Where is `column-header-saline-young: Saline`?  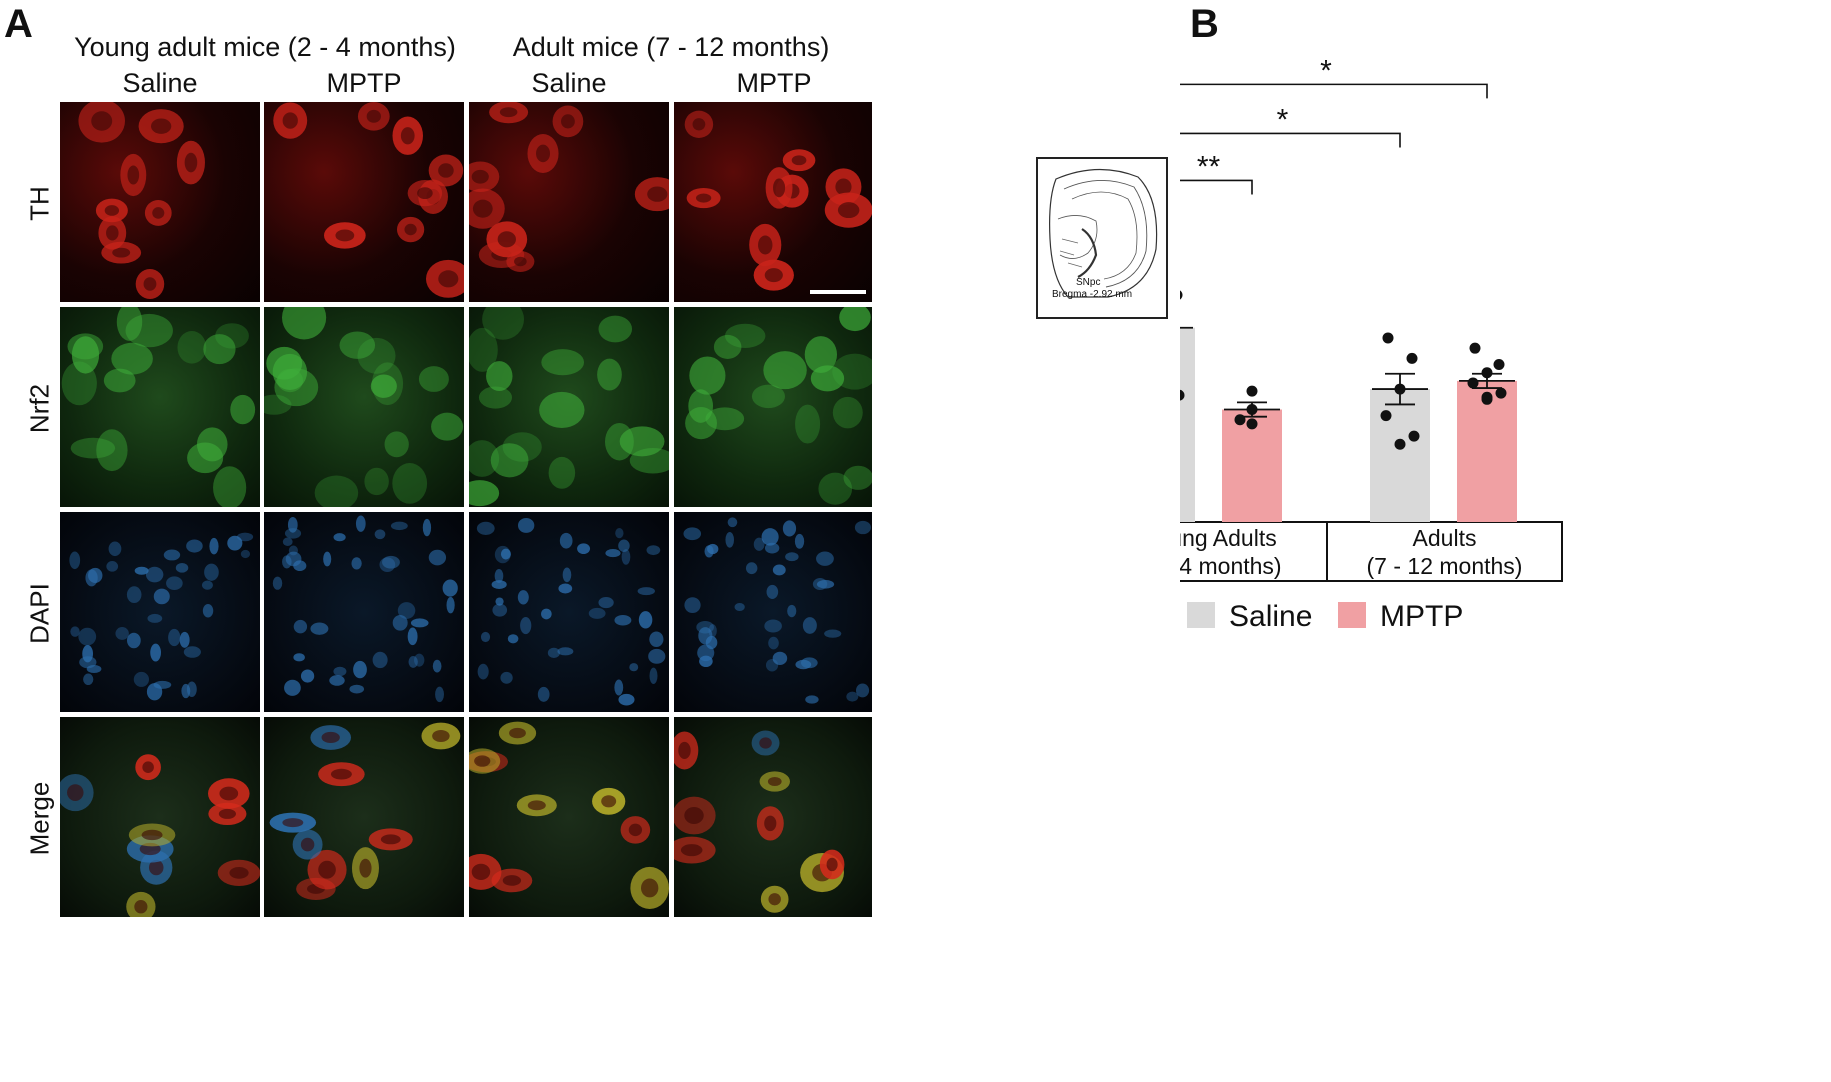
column-header-saline-young: Saline is located at coordinates (160, 83).